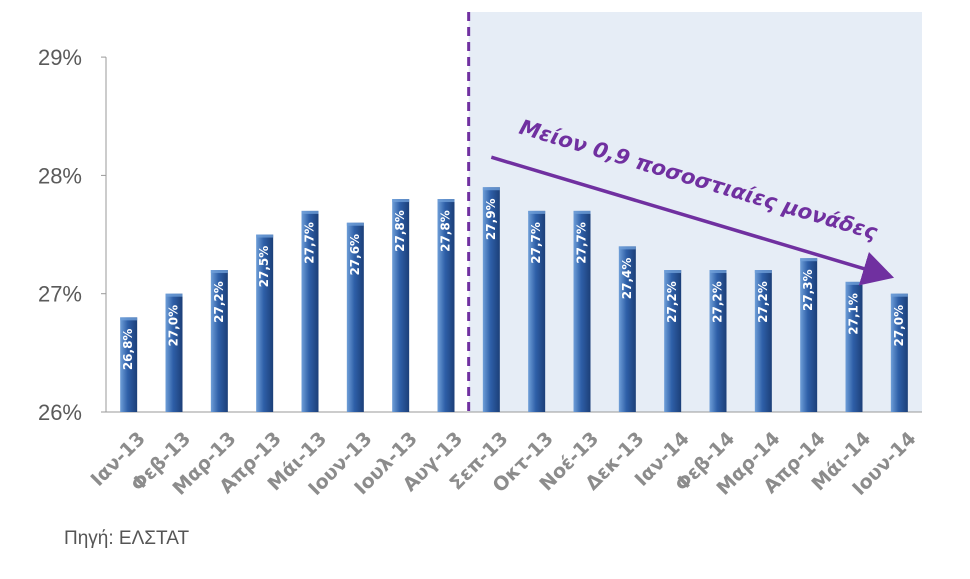 The image size is (970, 579). What do you see at coordinates (692, 220) in the screenshot?
I see `trend-arrow` at bounding box center [692, 220].